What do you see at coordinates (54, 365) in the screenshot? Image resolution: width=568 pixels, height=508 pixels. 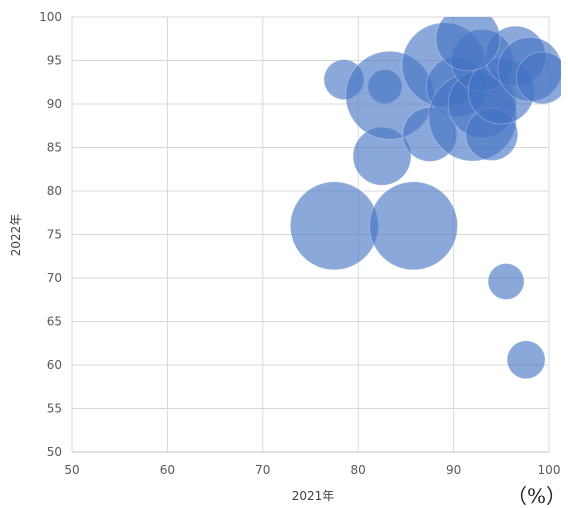 I see `y-tick-label: 60` at bounding box center [54, 365].